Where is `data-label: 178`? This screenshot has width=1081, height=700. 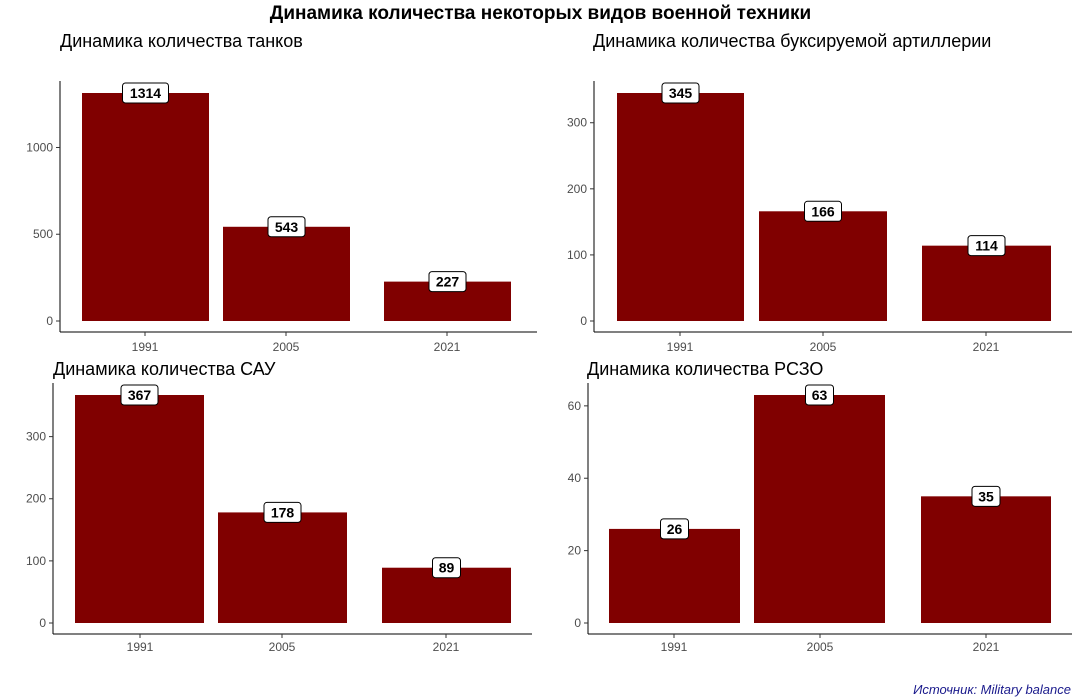 data-label: 178 is located at coordinates (283, 512).